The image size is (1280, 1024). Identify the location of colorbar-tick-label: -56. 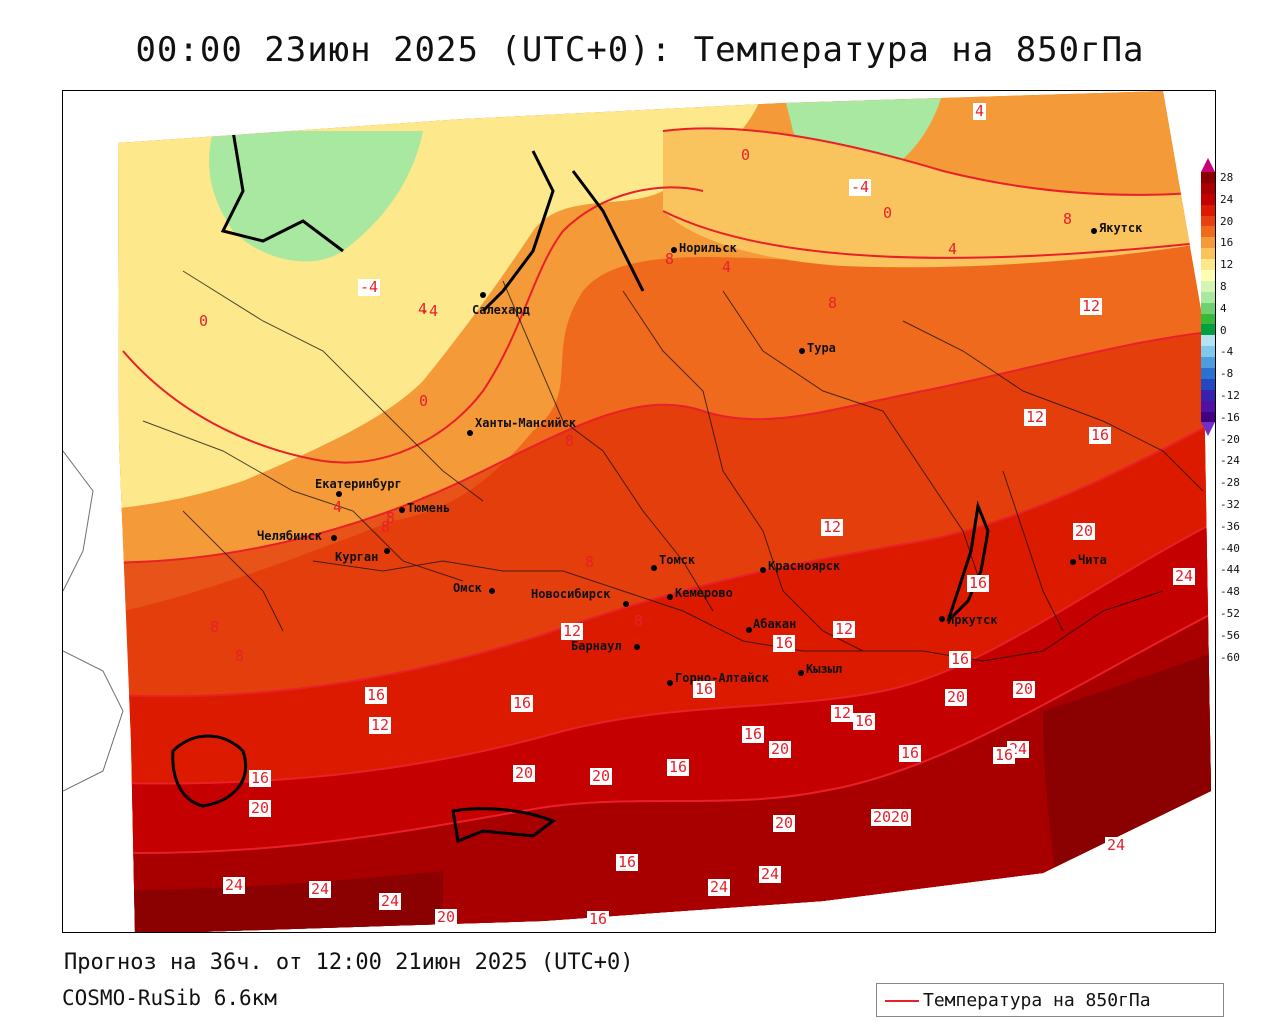
(1230, 635).